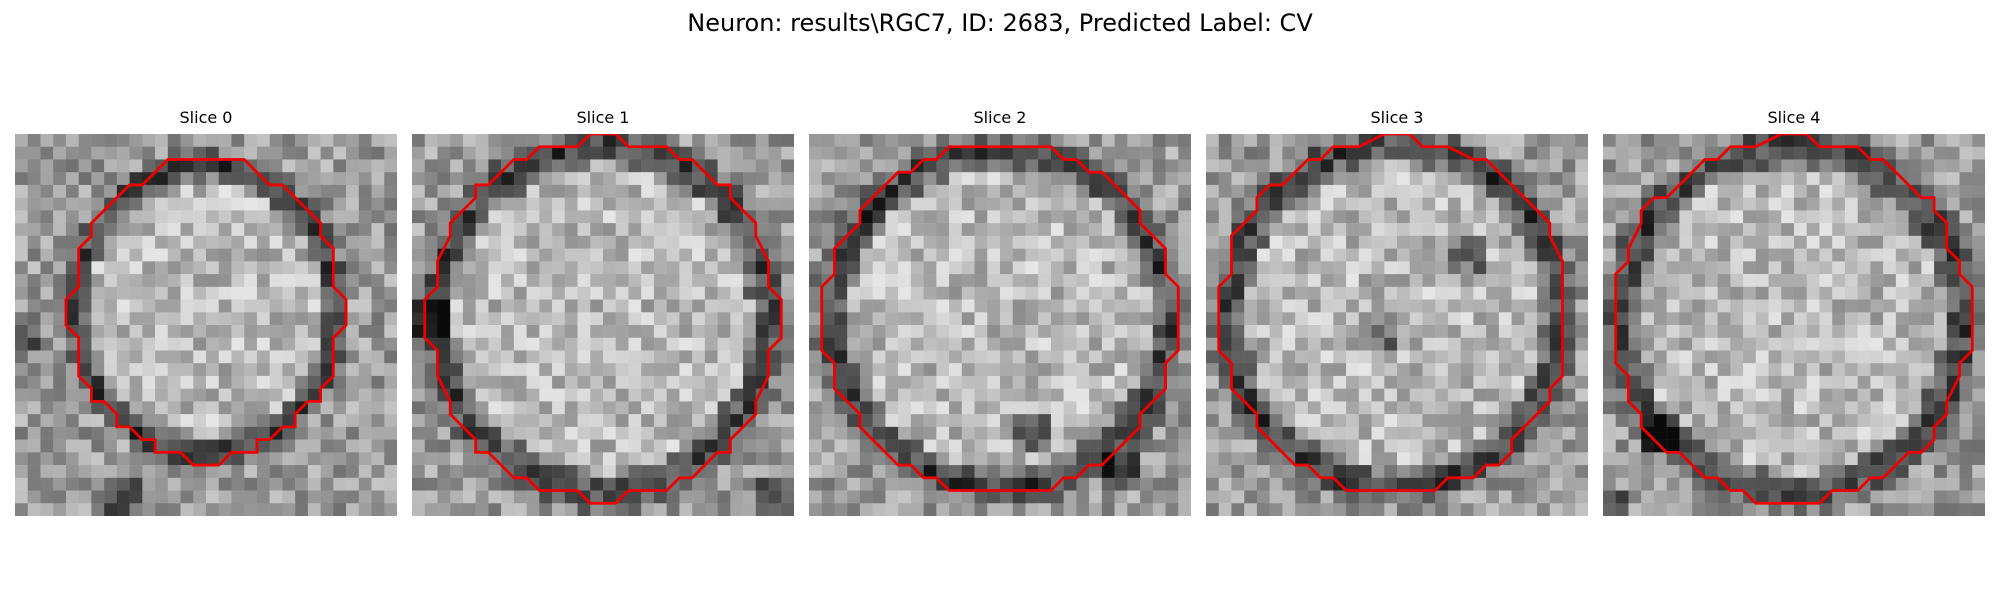 This screenshot has height=600, width=2000. What do you see at coordinates (1794, 312) in the screenshot?
I see `slice-panel-4: Slice 4` at bounding box center [1794, 312].